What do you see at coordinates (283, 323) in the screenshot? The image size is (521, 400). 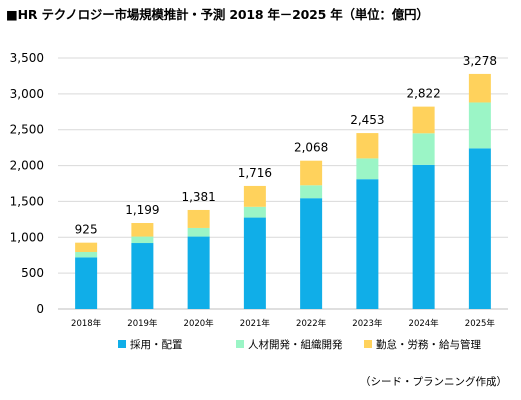 I see `x-axis-tick-labels: 2018年 2019年 2020年 2021年 2022年 2023年 2024年 2025年` at bounding box center [283, 323].